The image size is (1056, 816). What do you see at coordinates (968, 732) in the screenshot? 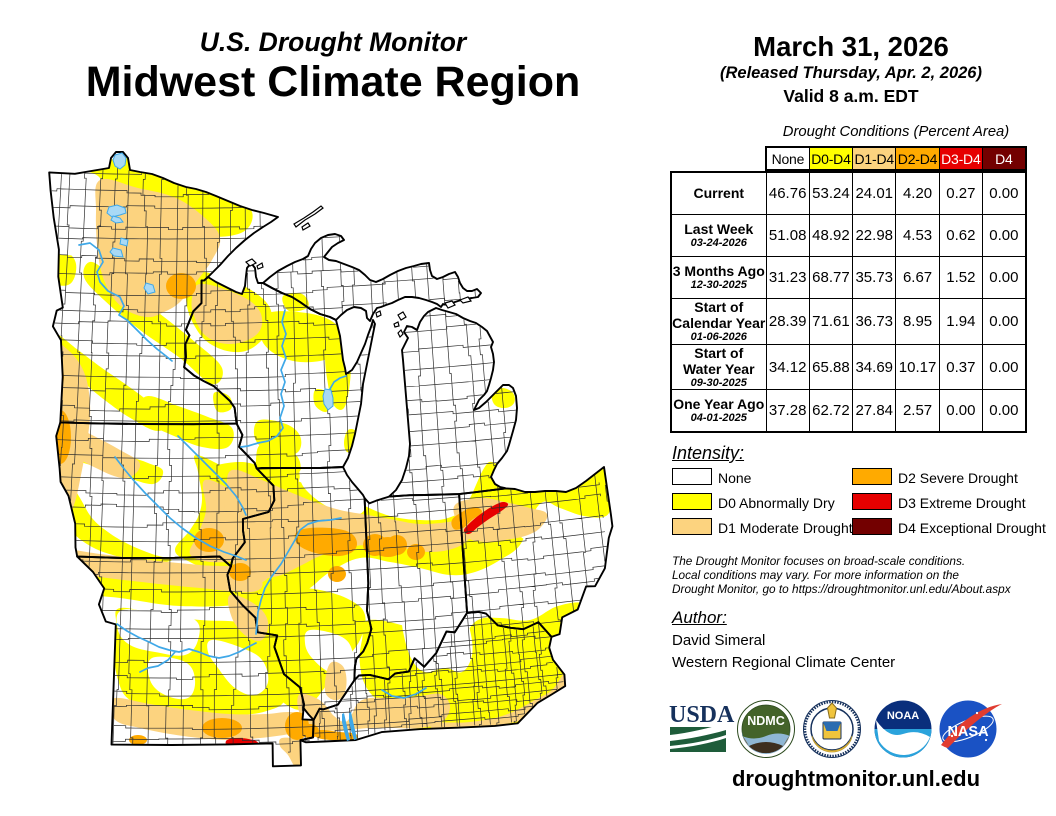
I see `svg-text: NASA` at bounding box center [968, 732].